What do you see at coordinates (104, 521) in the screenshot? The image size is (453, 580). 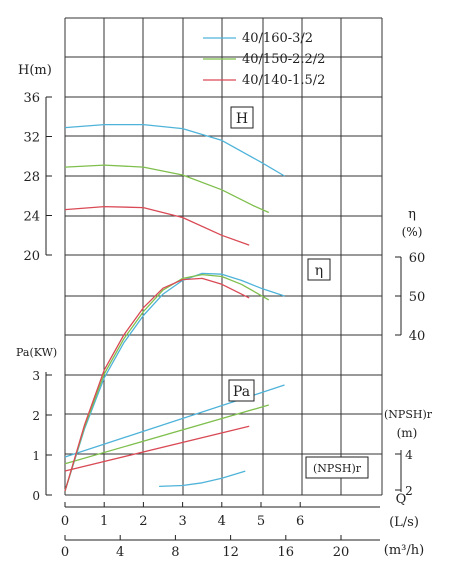 I see `flow-ls-tick-label: 1` at bounding box center [104, 521].